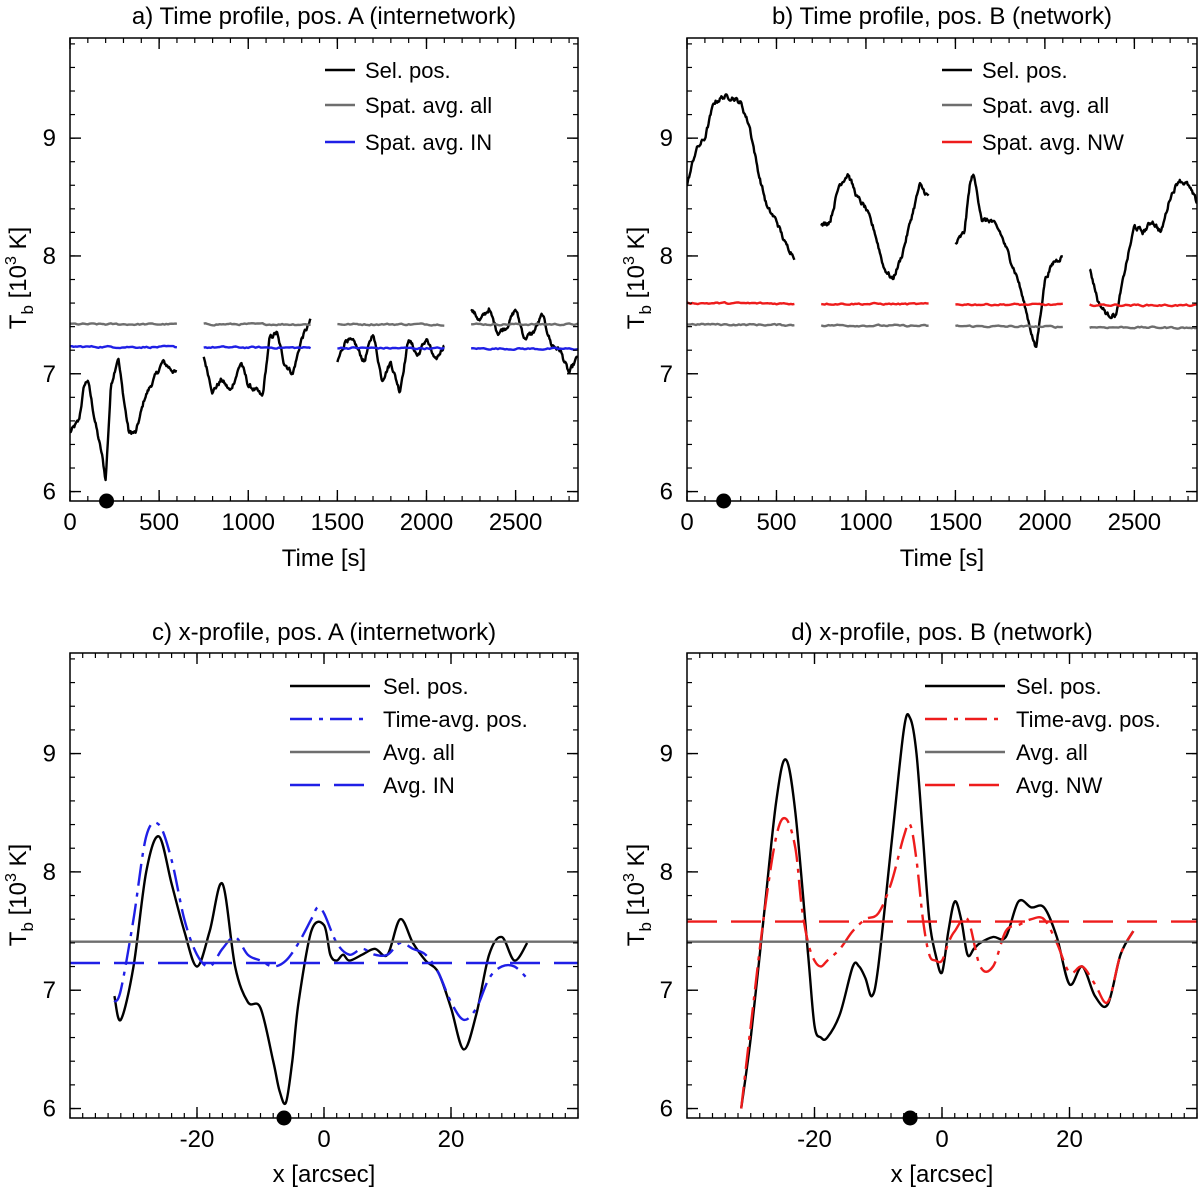 The width and height of the screenshot is (1200, 1191). What do you see at coordinates (941, 632) in the screenshot?
I see `panel-d-title: d) x-profile, pos. B (network)` at bounding box center [941, 632].